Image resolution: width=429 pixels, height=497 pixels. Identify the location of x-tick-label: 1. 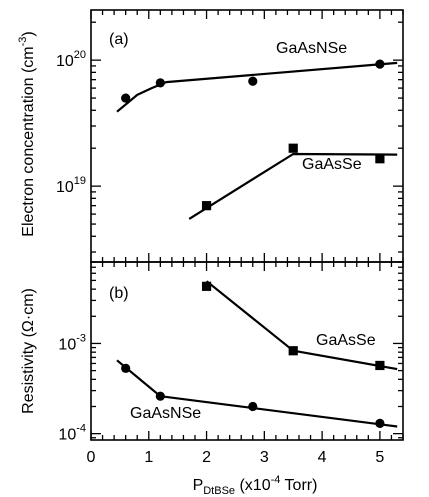
(148, 457).